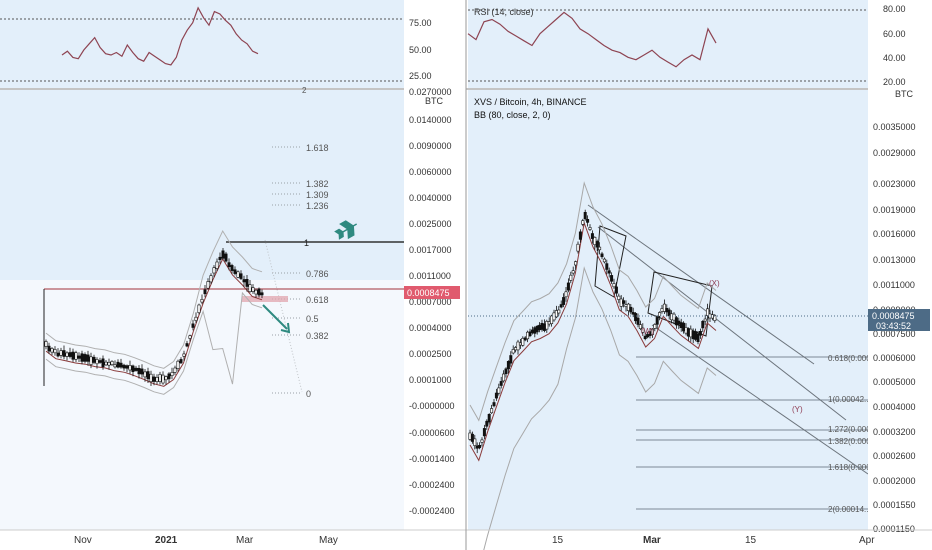 The image size is (932, 550). I want to click on left-fib-cut-label: 2, so click(304, 90).